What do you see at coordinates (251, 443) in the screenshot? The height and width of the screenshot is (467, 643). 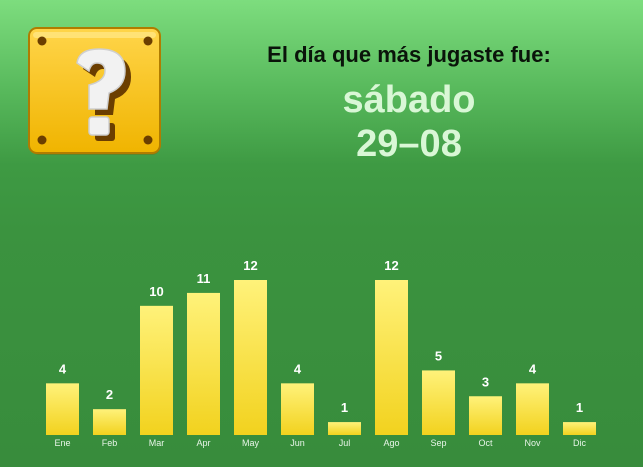 I see `tick-label-may: May` at bounding box center [251, 443].